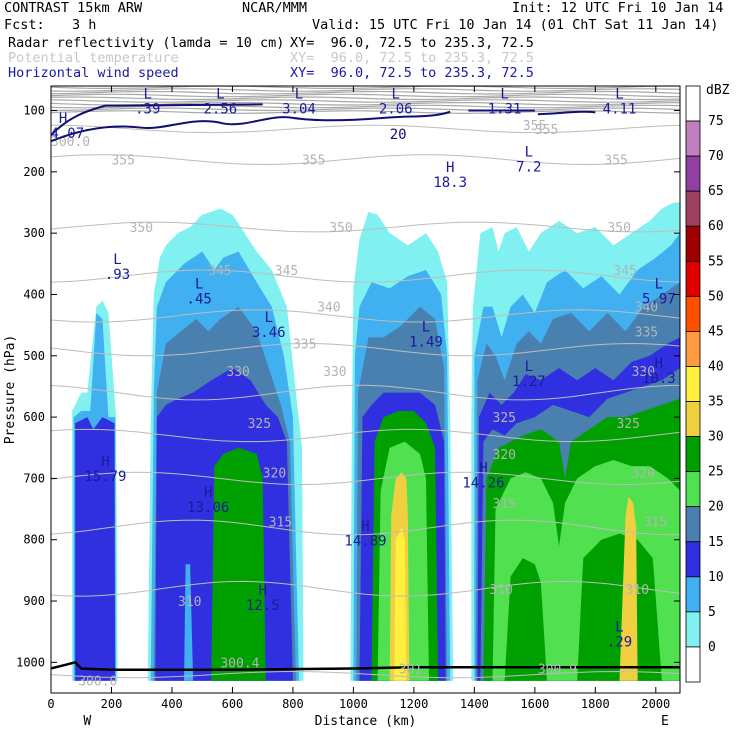 The height and width of the screenshot is (740, 740). What do you see at coordinates (716, 296) in the screenshot?
I see `colorbar-tick-label: 50` at bounding box center [716, 296].